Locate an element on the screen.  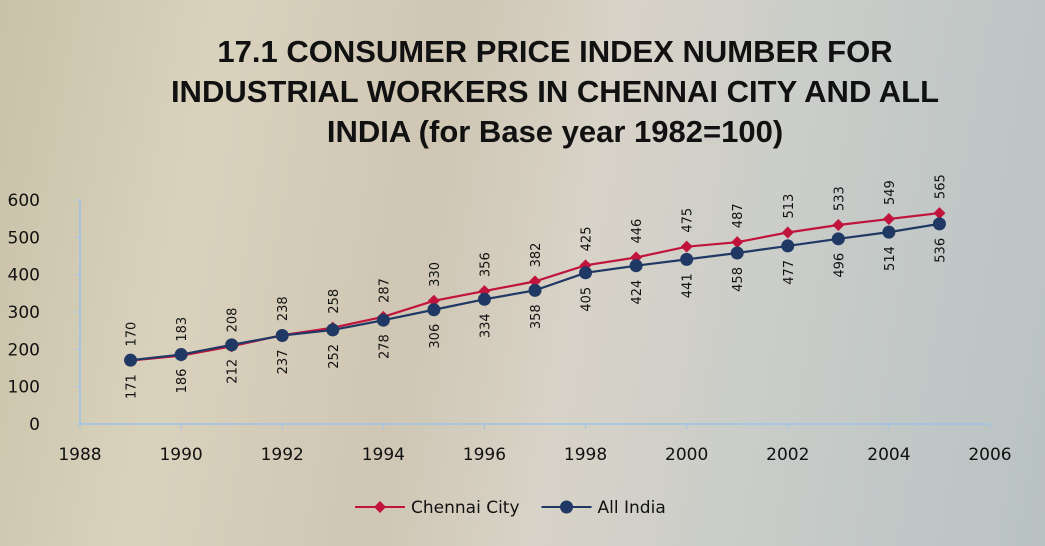
y-tick-label: 500 is located at coordinates (24, 238).